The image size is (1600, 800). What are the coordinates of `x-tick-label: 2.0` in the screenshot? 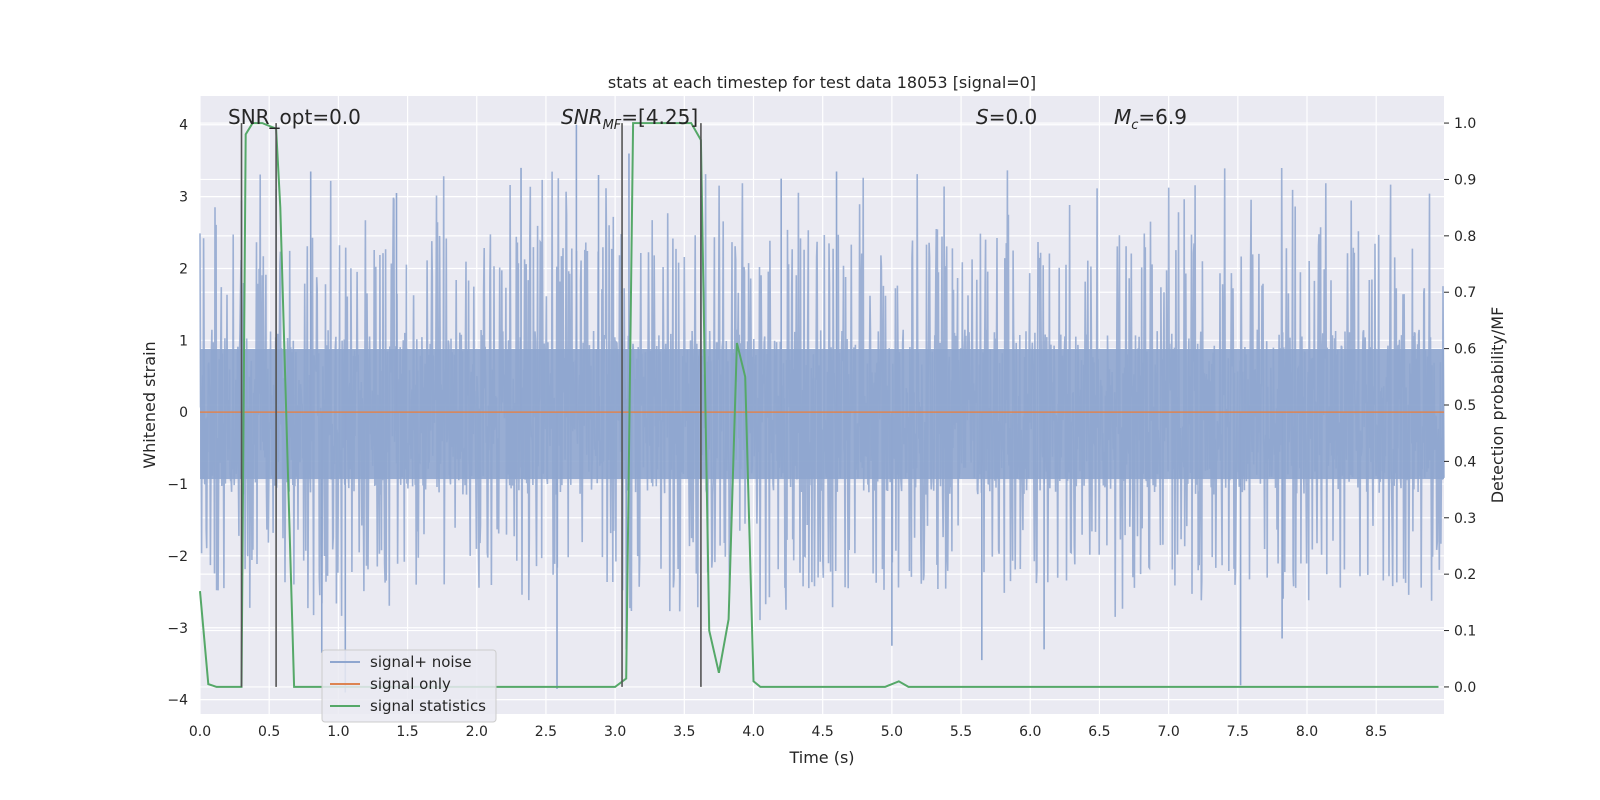 It's located at (477, 732).